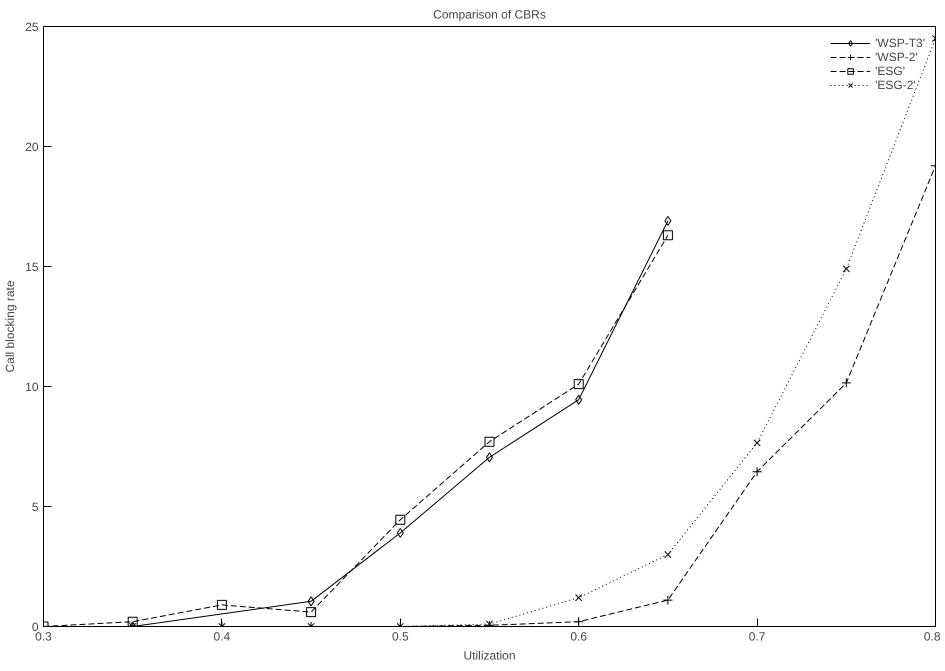 The image size is (945, 671). What do you see at coordinates (757, 637) in the screenshot?
I see `x-tick-label: 0.7` at bounding box center [757, 637].